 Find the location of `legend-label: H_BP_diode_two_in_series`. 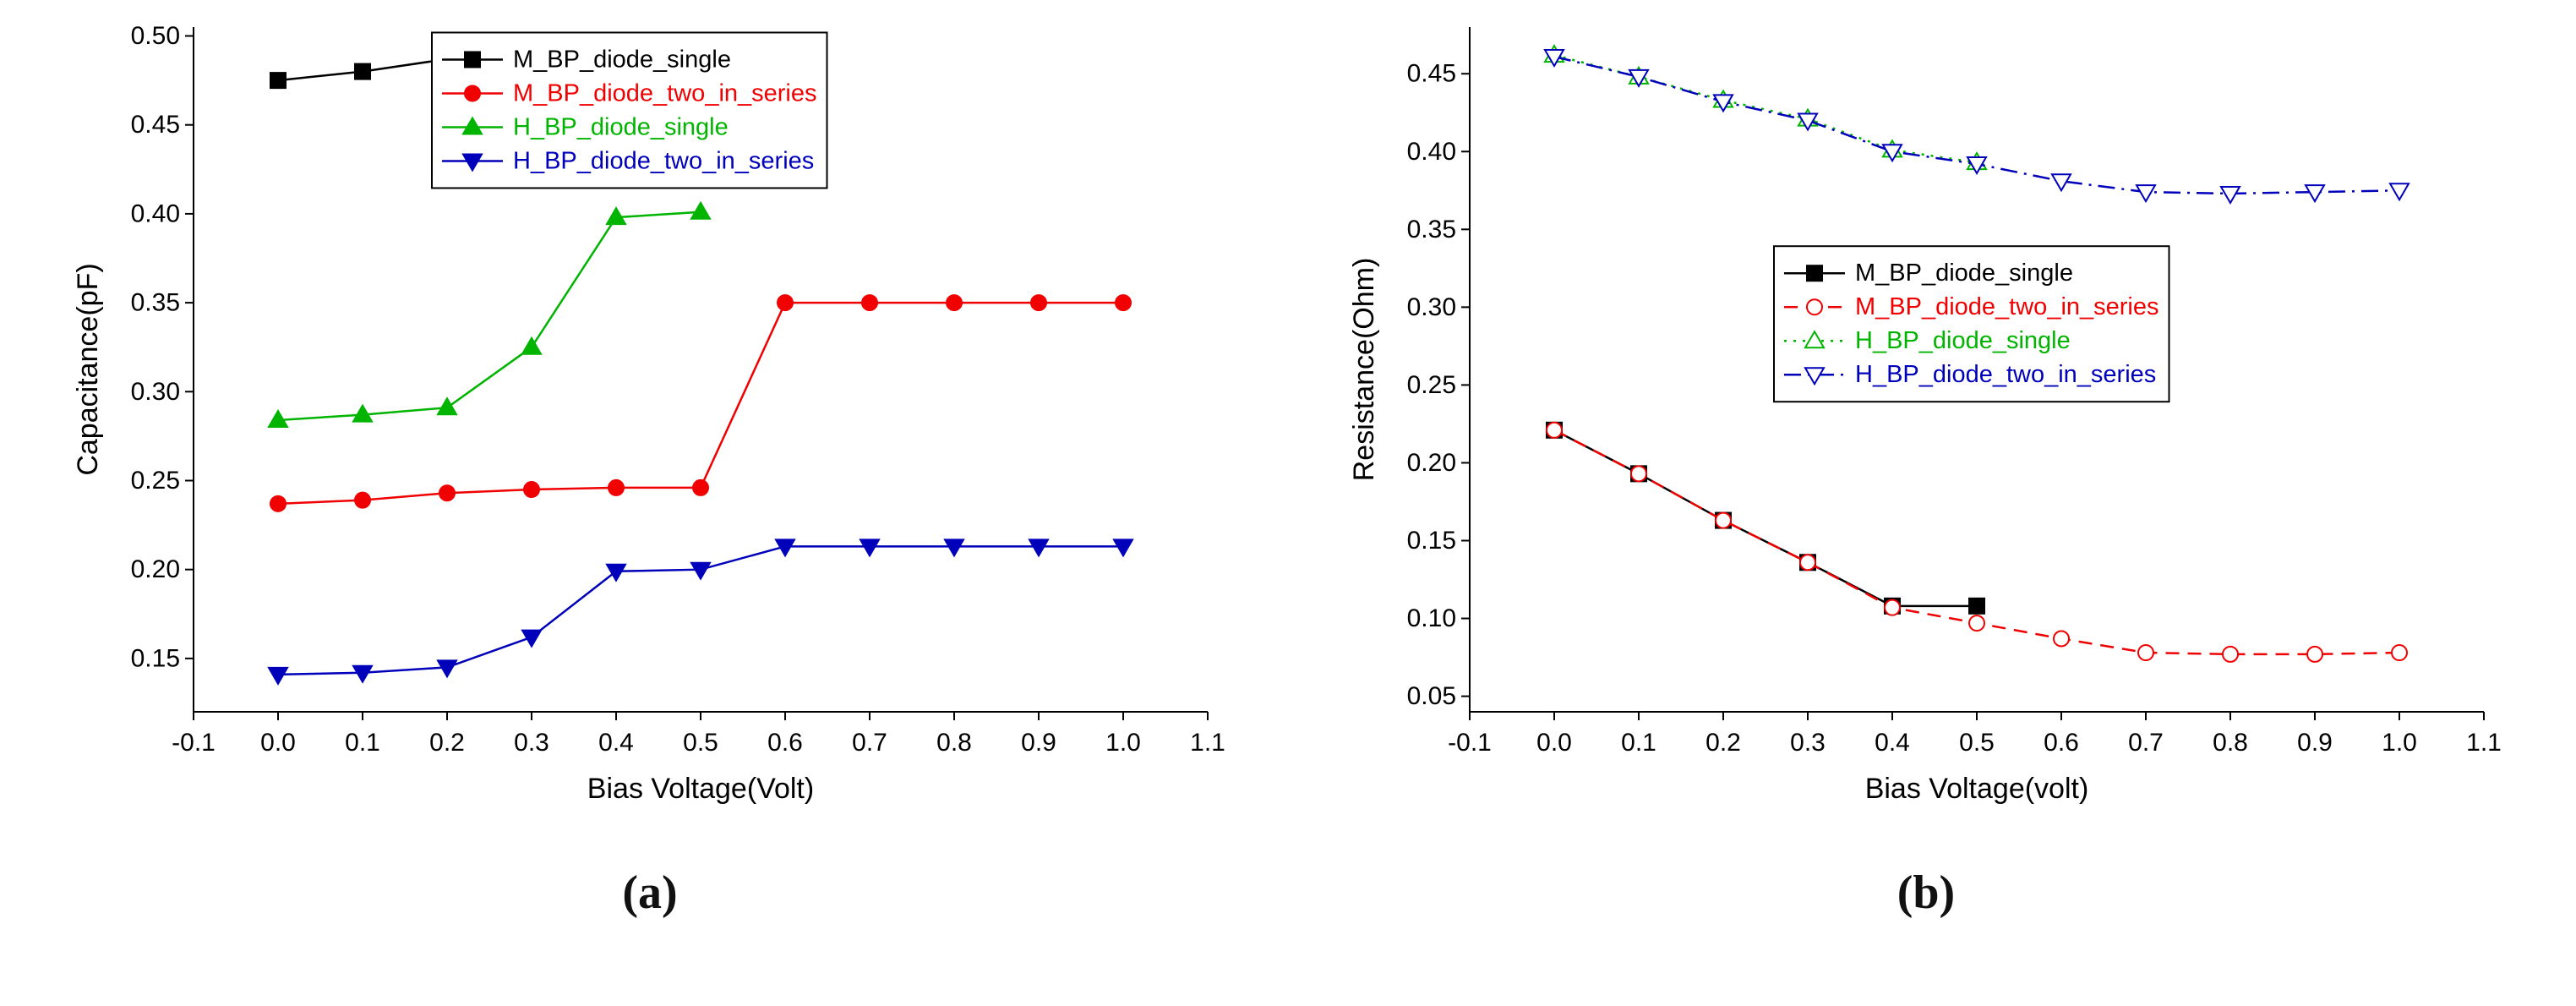

legend-label: H_BP_diode_two_in_series is located at coordinates (663, 160).